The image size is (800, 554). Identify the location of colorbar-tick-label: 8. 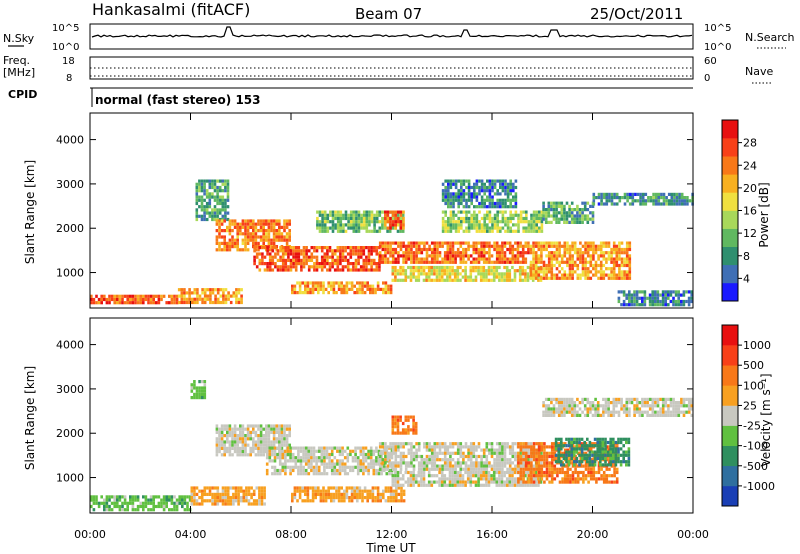
(746, 256).